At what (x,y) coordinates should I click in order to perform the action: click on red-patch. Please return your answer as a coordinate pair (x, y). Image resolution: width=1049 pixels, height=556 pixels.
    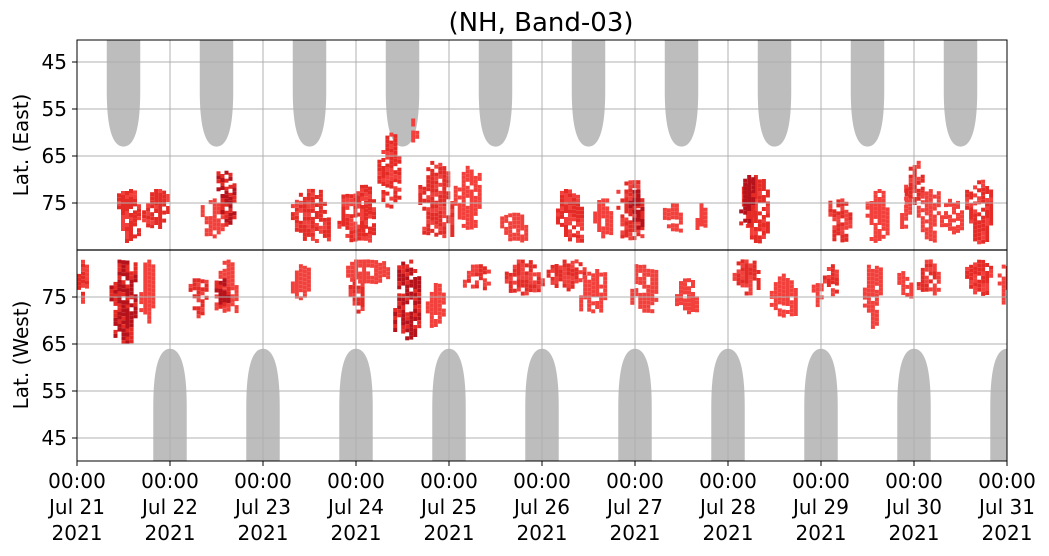
    Looking at the image, I should click on (928, 277).